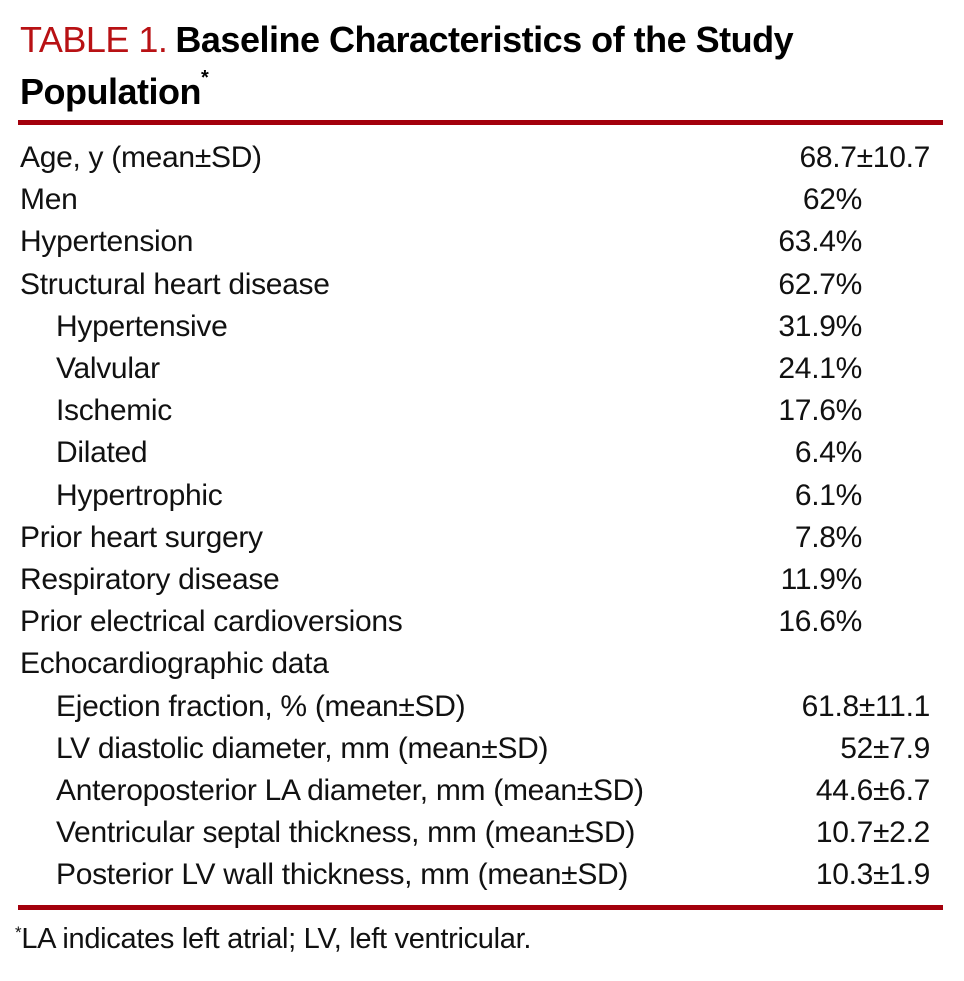 This screenshot has height=981, width=964. What do you see at coordinates (864, 158) in the screenshot?
I see `row-value: 68.7±10.7` at bounding box center [864, 158].